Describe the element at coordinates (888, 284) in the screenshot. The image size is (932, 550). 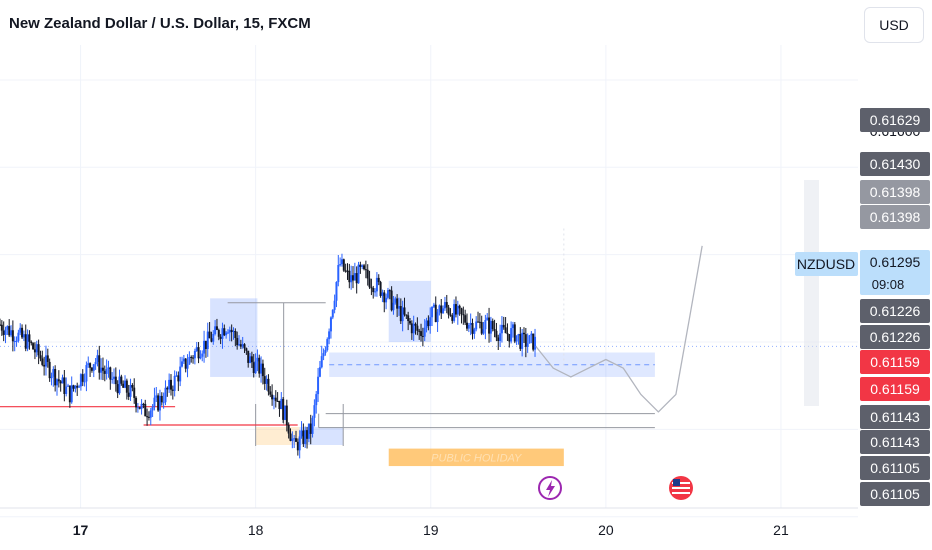
I see `countdown-label: 09:08` at that location.